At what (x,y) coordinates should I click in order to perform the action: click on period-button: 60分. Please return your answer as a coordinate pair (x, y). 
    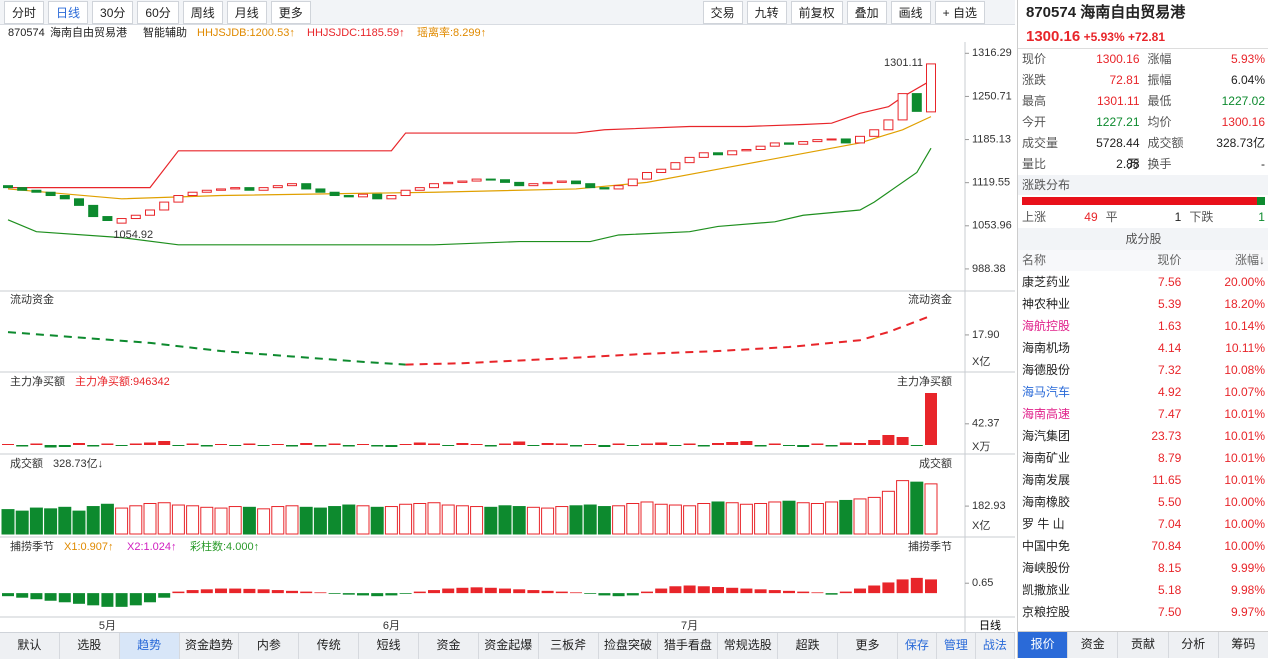
    Looking at the image, I should click on (158, 12).